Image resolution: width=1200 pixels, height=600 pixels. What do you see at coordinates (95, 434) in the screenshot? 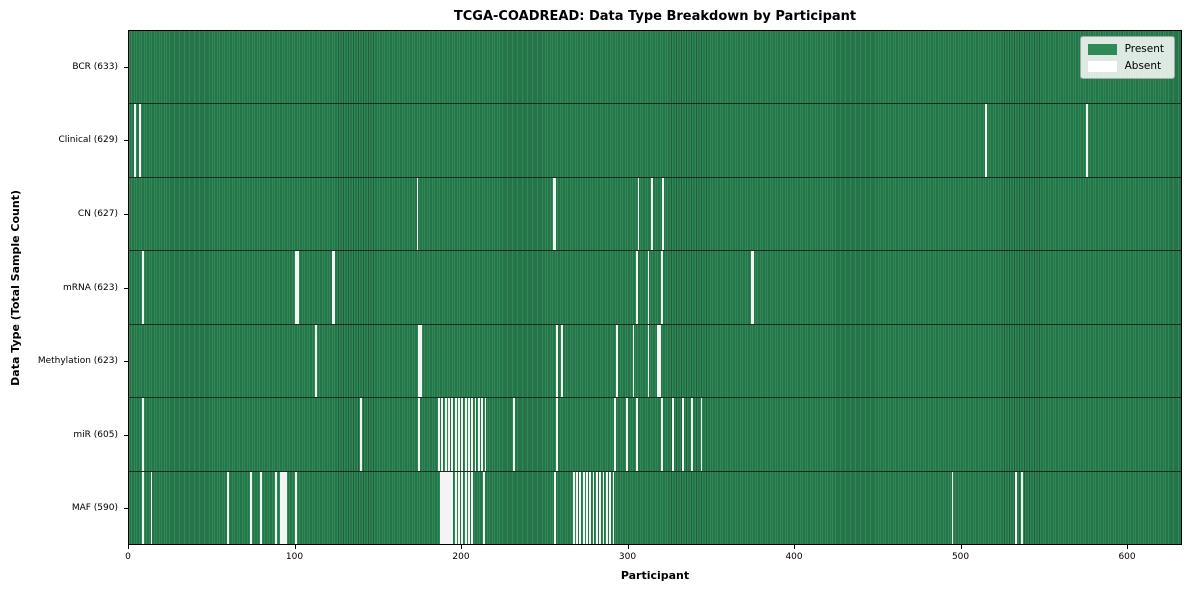
I see `y-tick-label-mir: miR (605)` at bounding box center [95, 434].